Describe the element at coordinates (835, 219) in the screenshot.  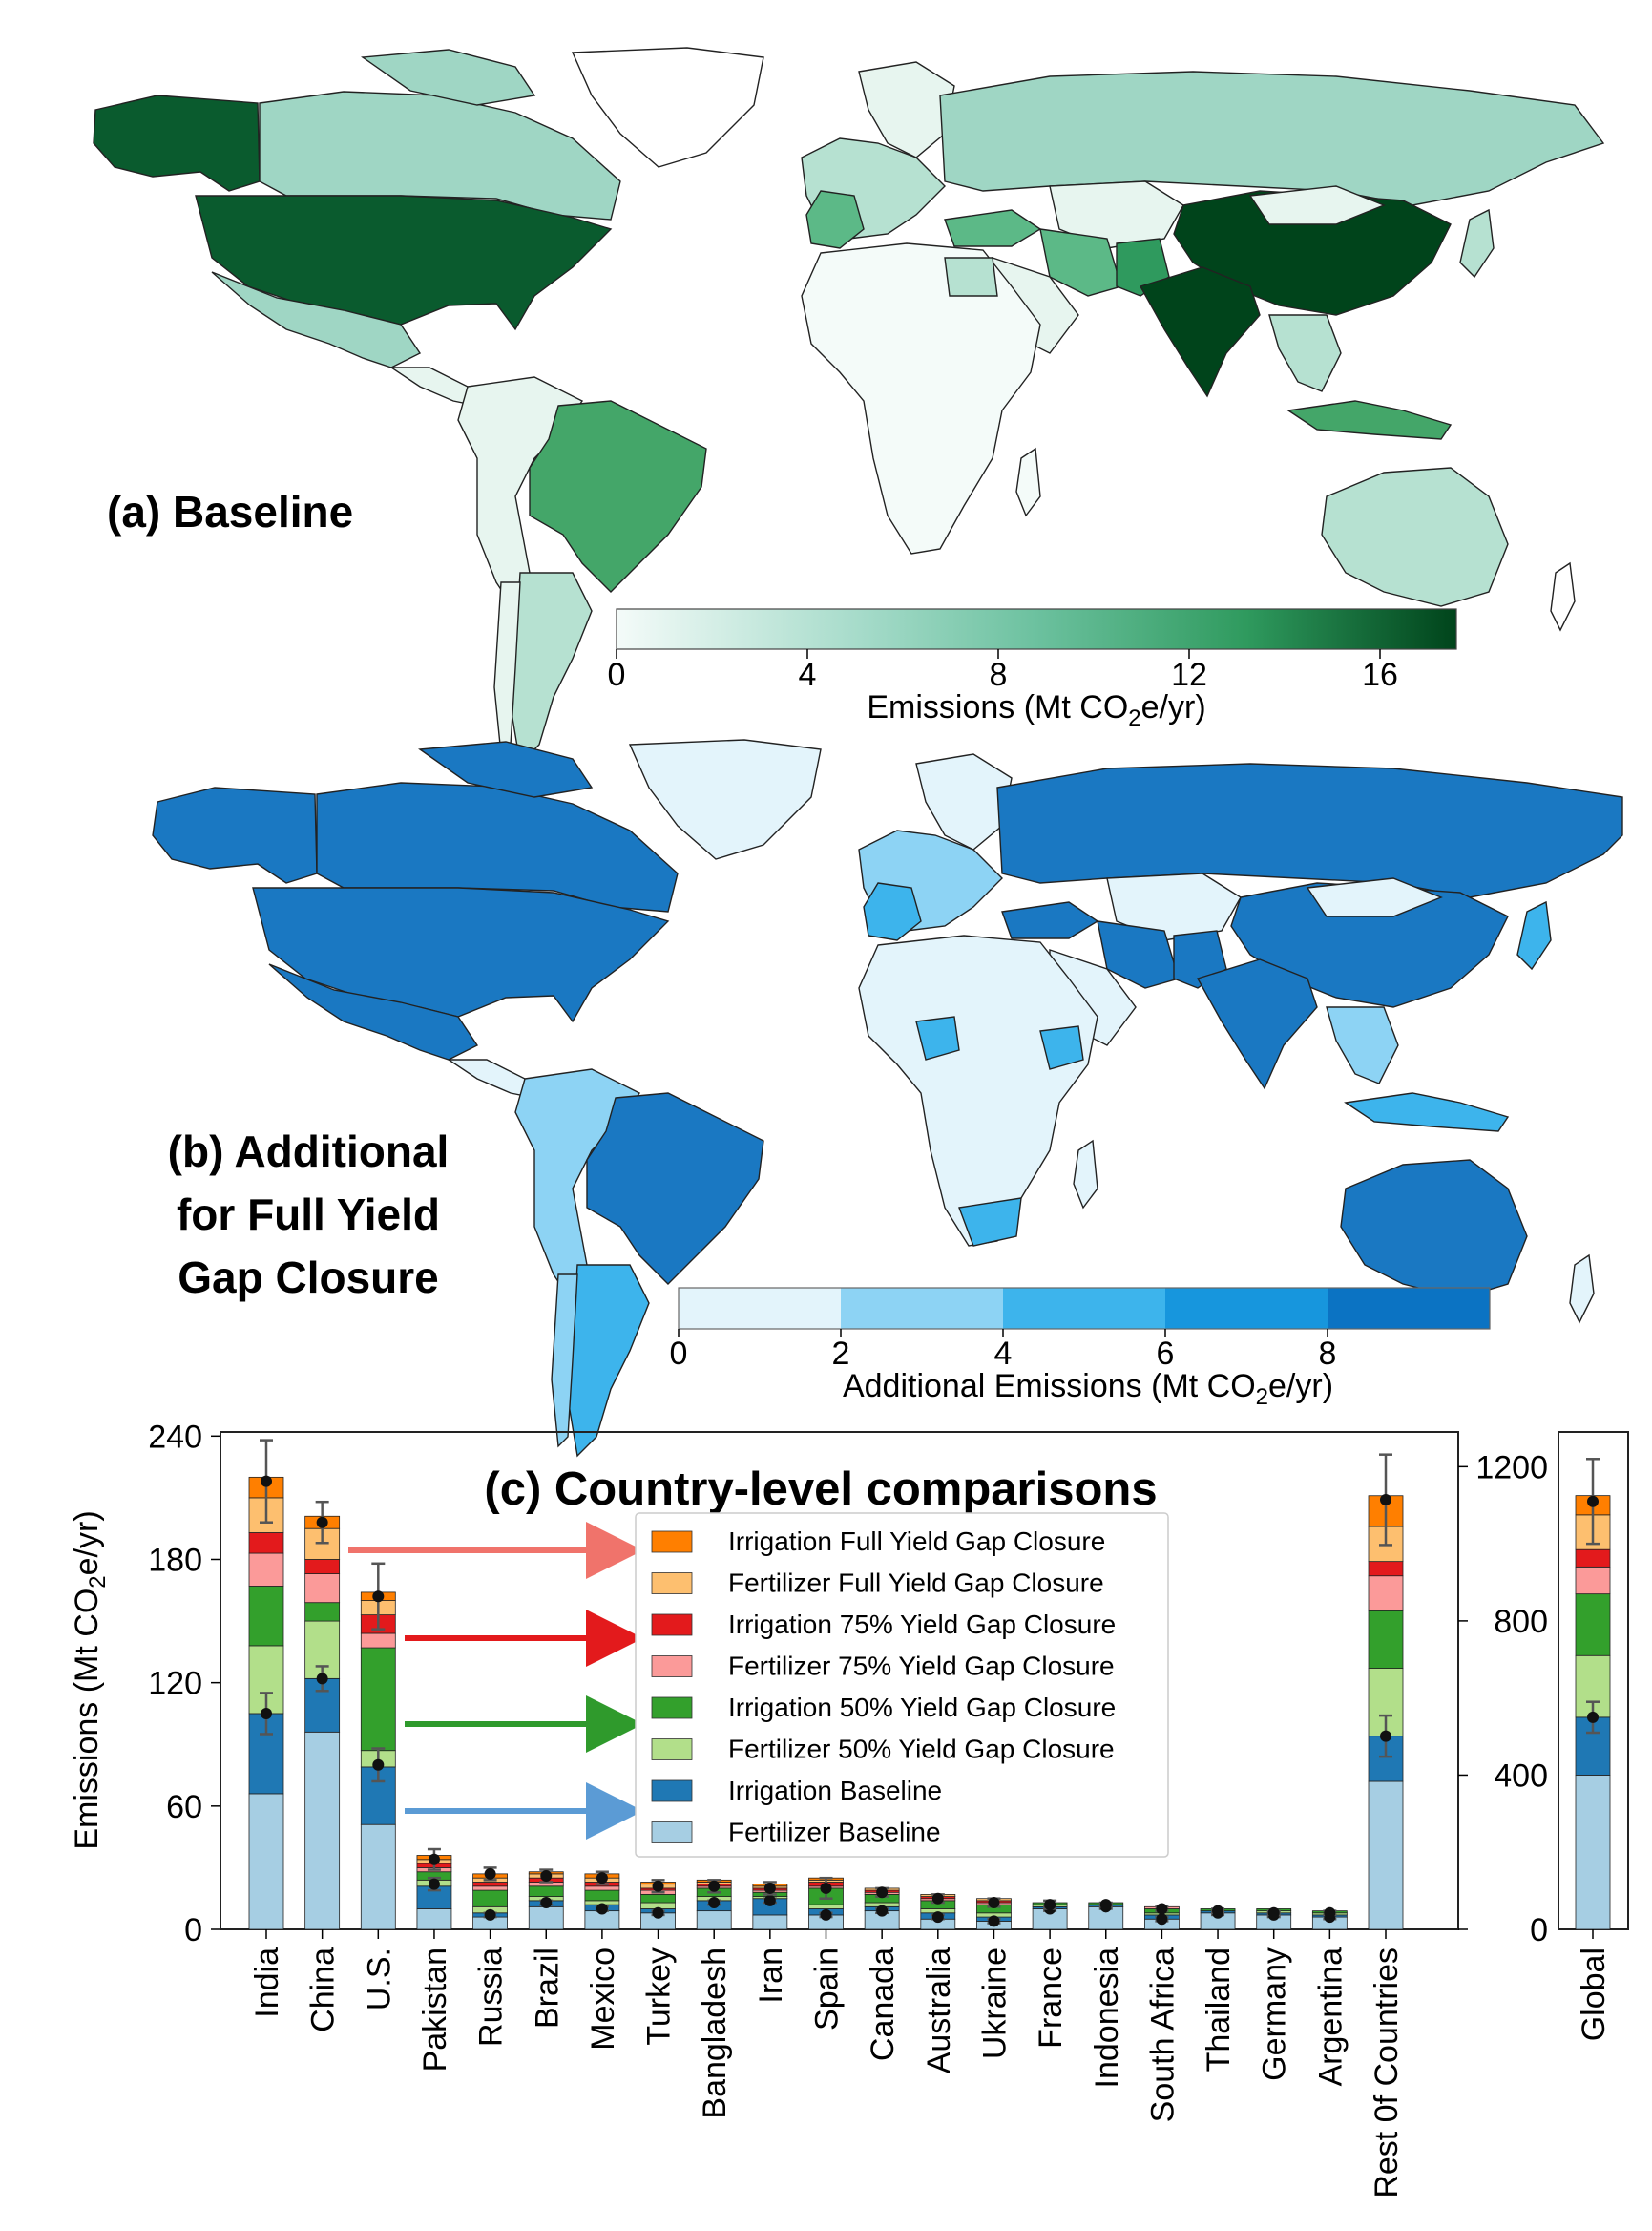
I see `map-region-france-spain` at that location.